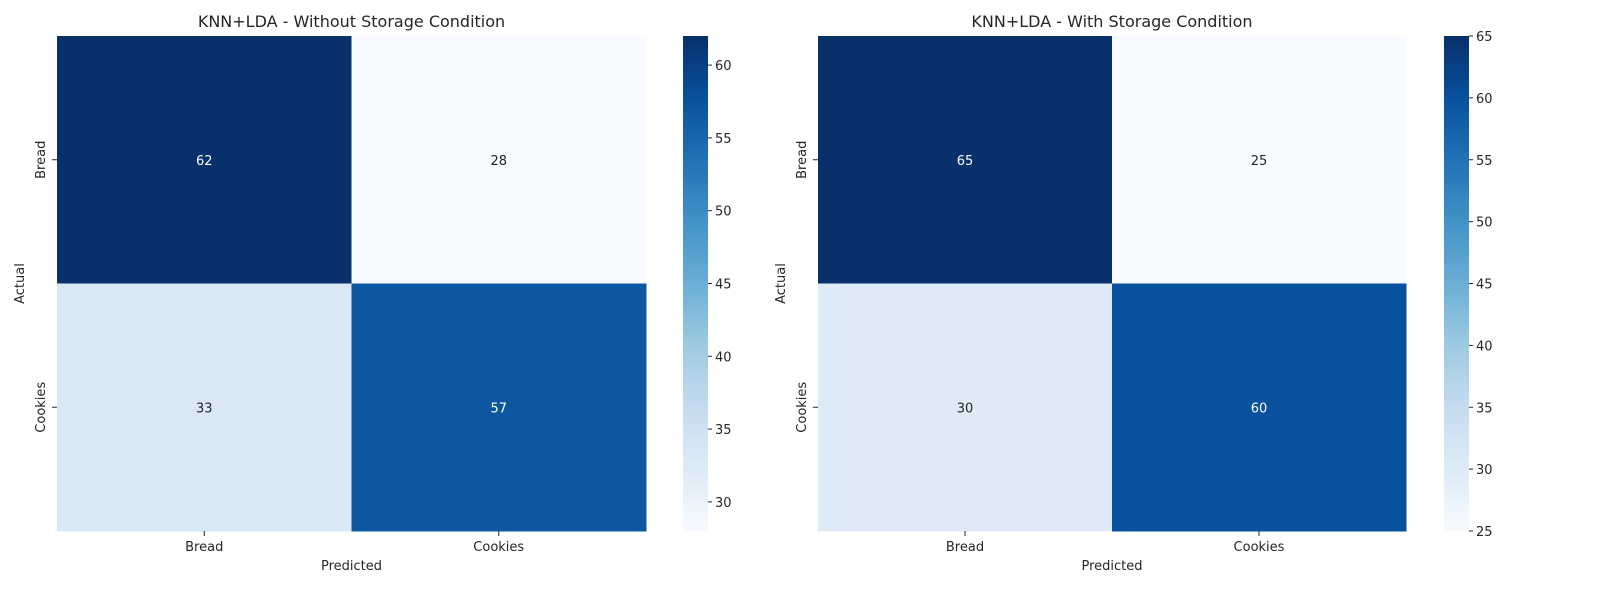 The image size is (1600, 600). What do you see at coordinates (1484, 532) in the screenshot?
I see `colorbar-tick-label: 25` at bounding box center [1484, 532].